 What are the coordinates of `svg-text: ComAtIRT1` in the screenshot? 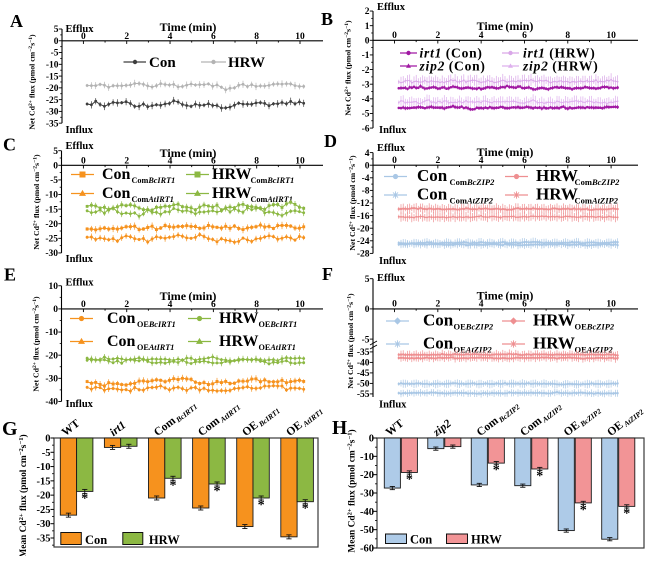 It's located at (272, 199).